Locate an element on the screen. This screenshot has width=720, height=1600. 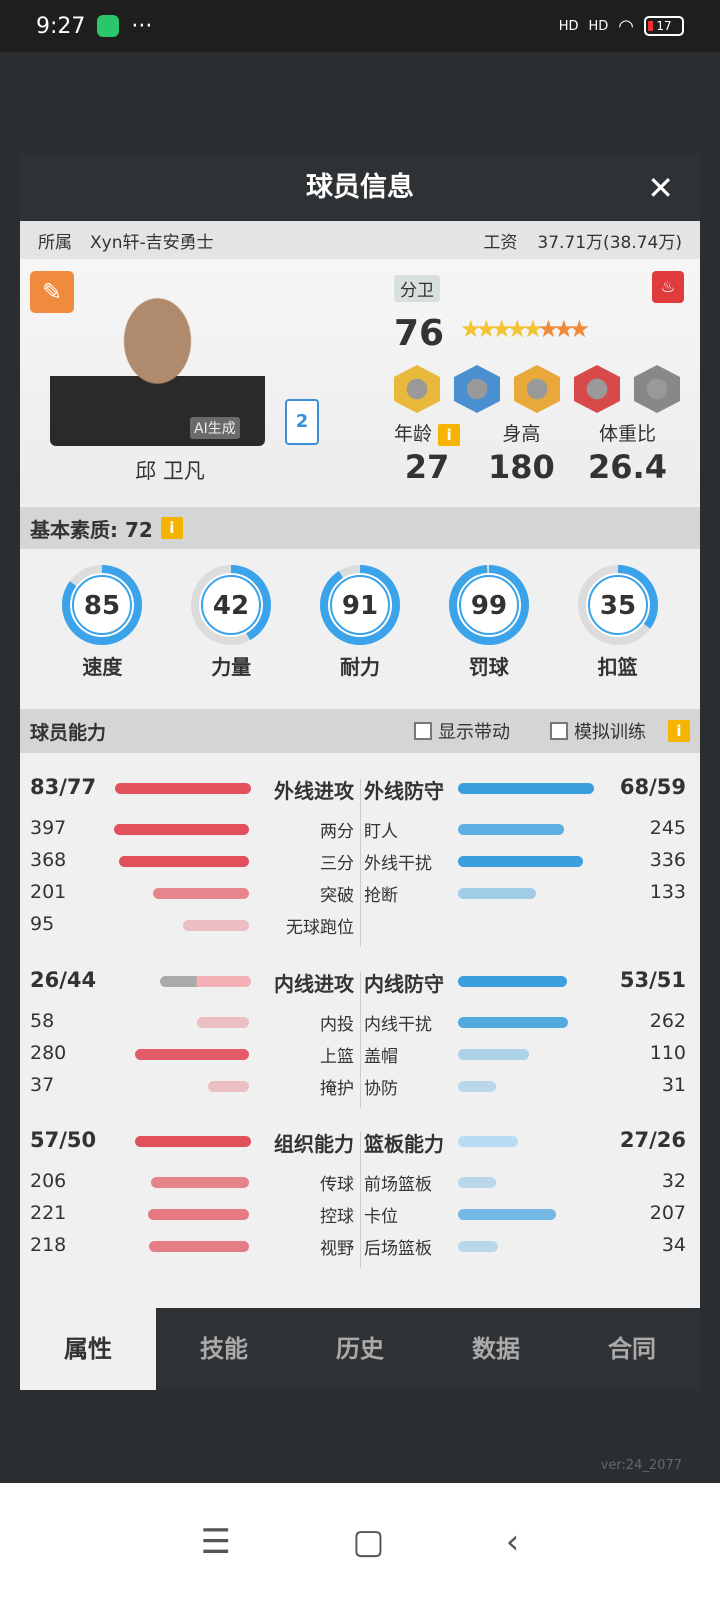
attribute-value: 35 is located at coordinates (617, 606).